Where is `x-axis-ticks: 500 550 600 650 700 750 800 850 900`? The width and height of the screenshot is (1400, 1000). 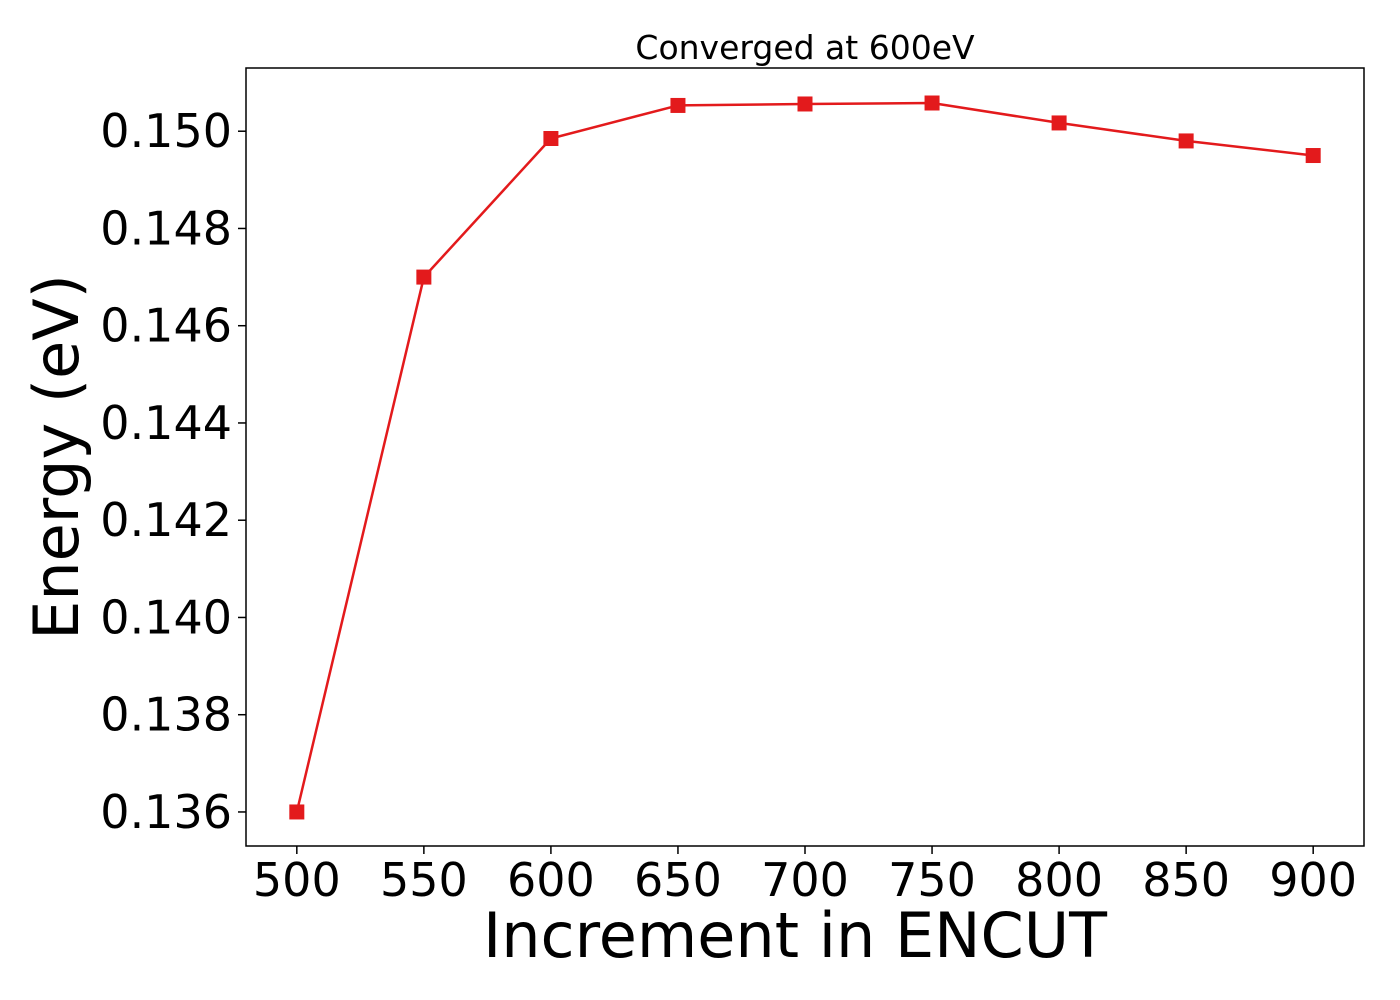 x-axis-ticks: 500 550 600 650 700 750 800 850 900 is located at coordinates (805, 876).